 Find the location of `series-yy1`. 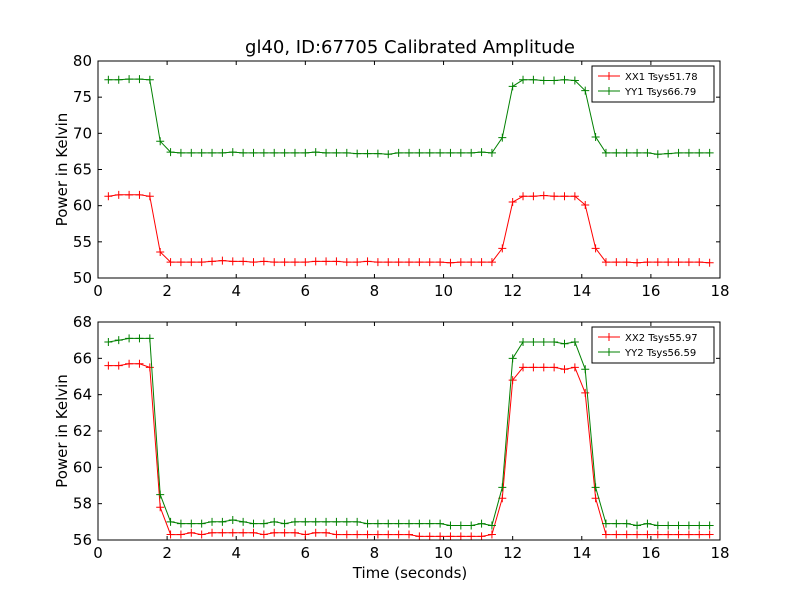

series-yy1 is located at coordinates (409, 117).